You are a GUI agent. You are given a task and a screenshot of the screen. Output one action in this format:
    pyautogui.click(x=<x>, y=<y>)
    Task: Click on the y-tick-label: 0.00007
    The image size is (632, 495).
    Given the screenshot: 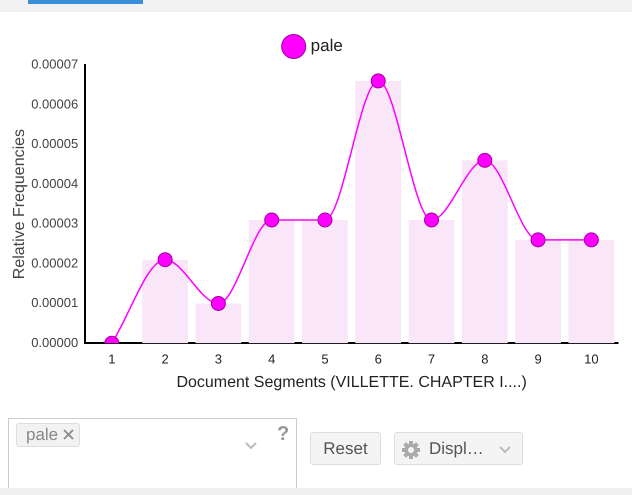 What is the action you would take?
    pyautogui.click(x=54, y=64)
    